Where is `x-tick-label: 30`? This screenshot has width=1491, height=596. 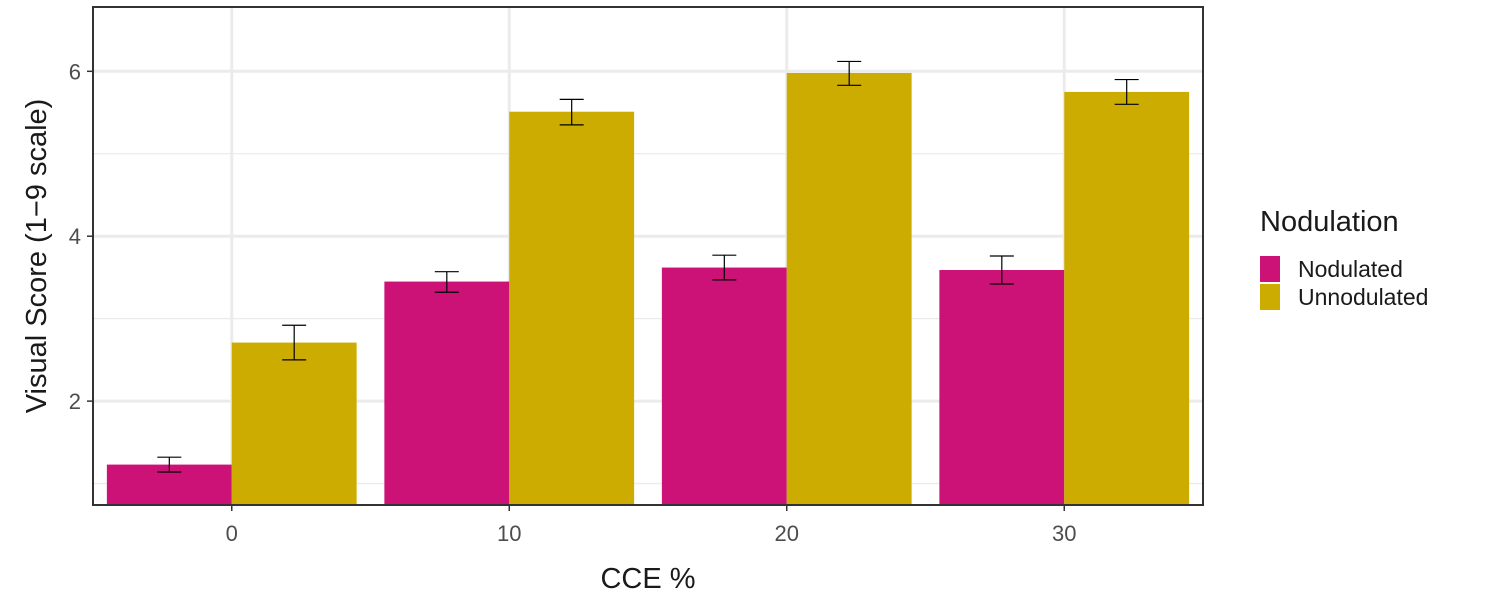 x-tick-label: 30 is located at coordinates (1064, 533).